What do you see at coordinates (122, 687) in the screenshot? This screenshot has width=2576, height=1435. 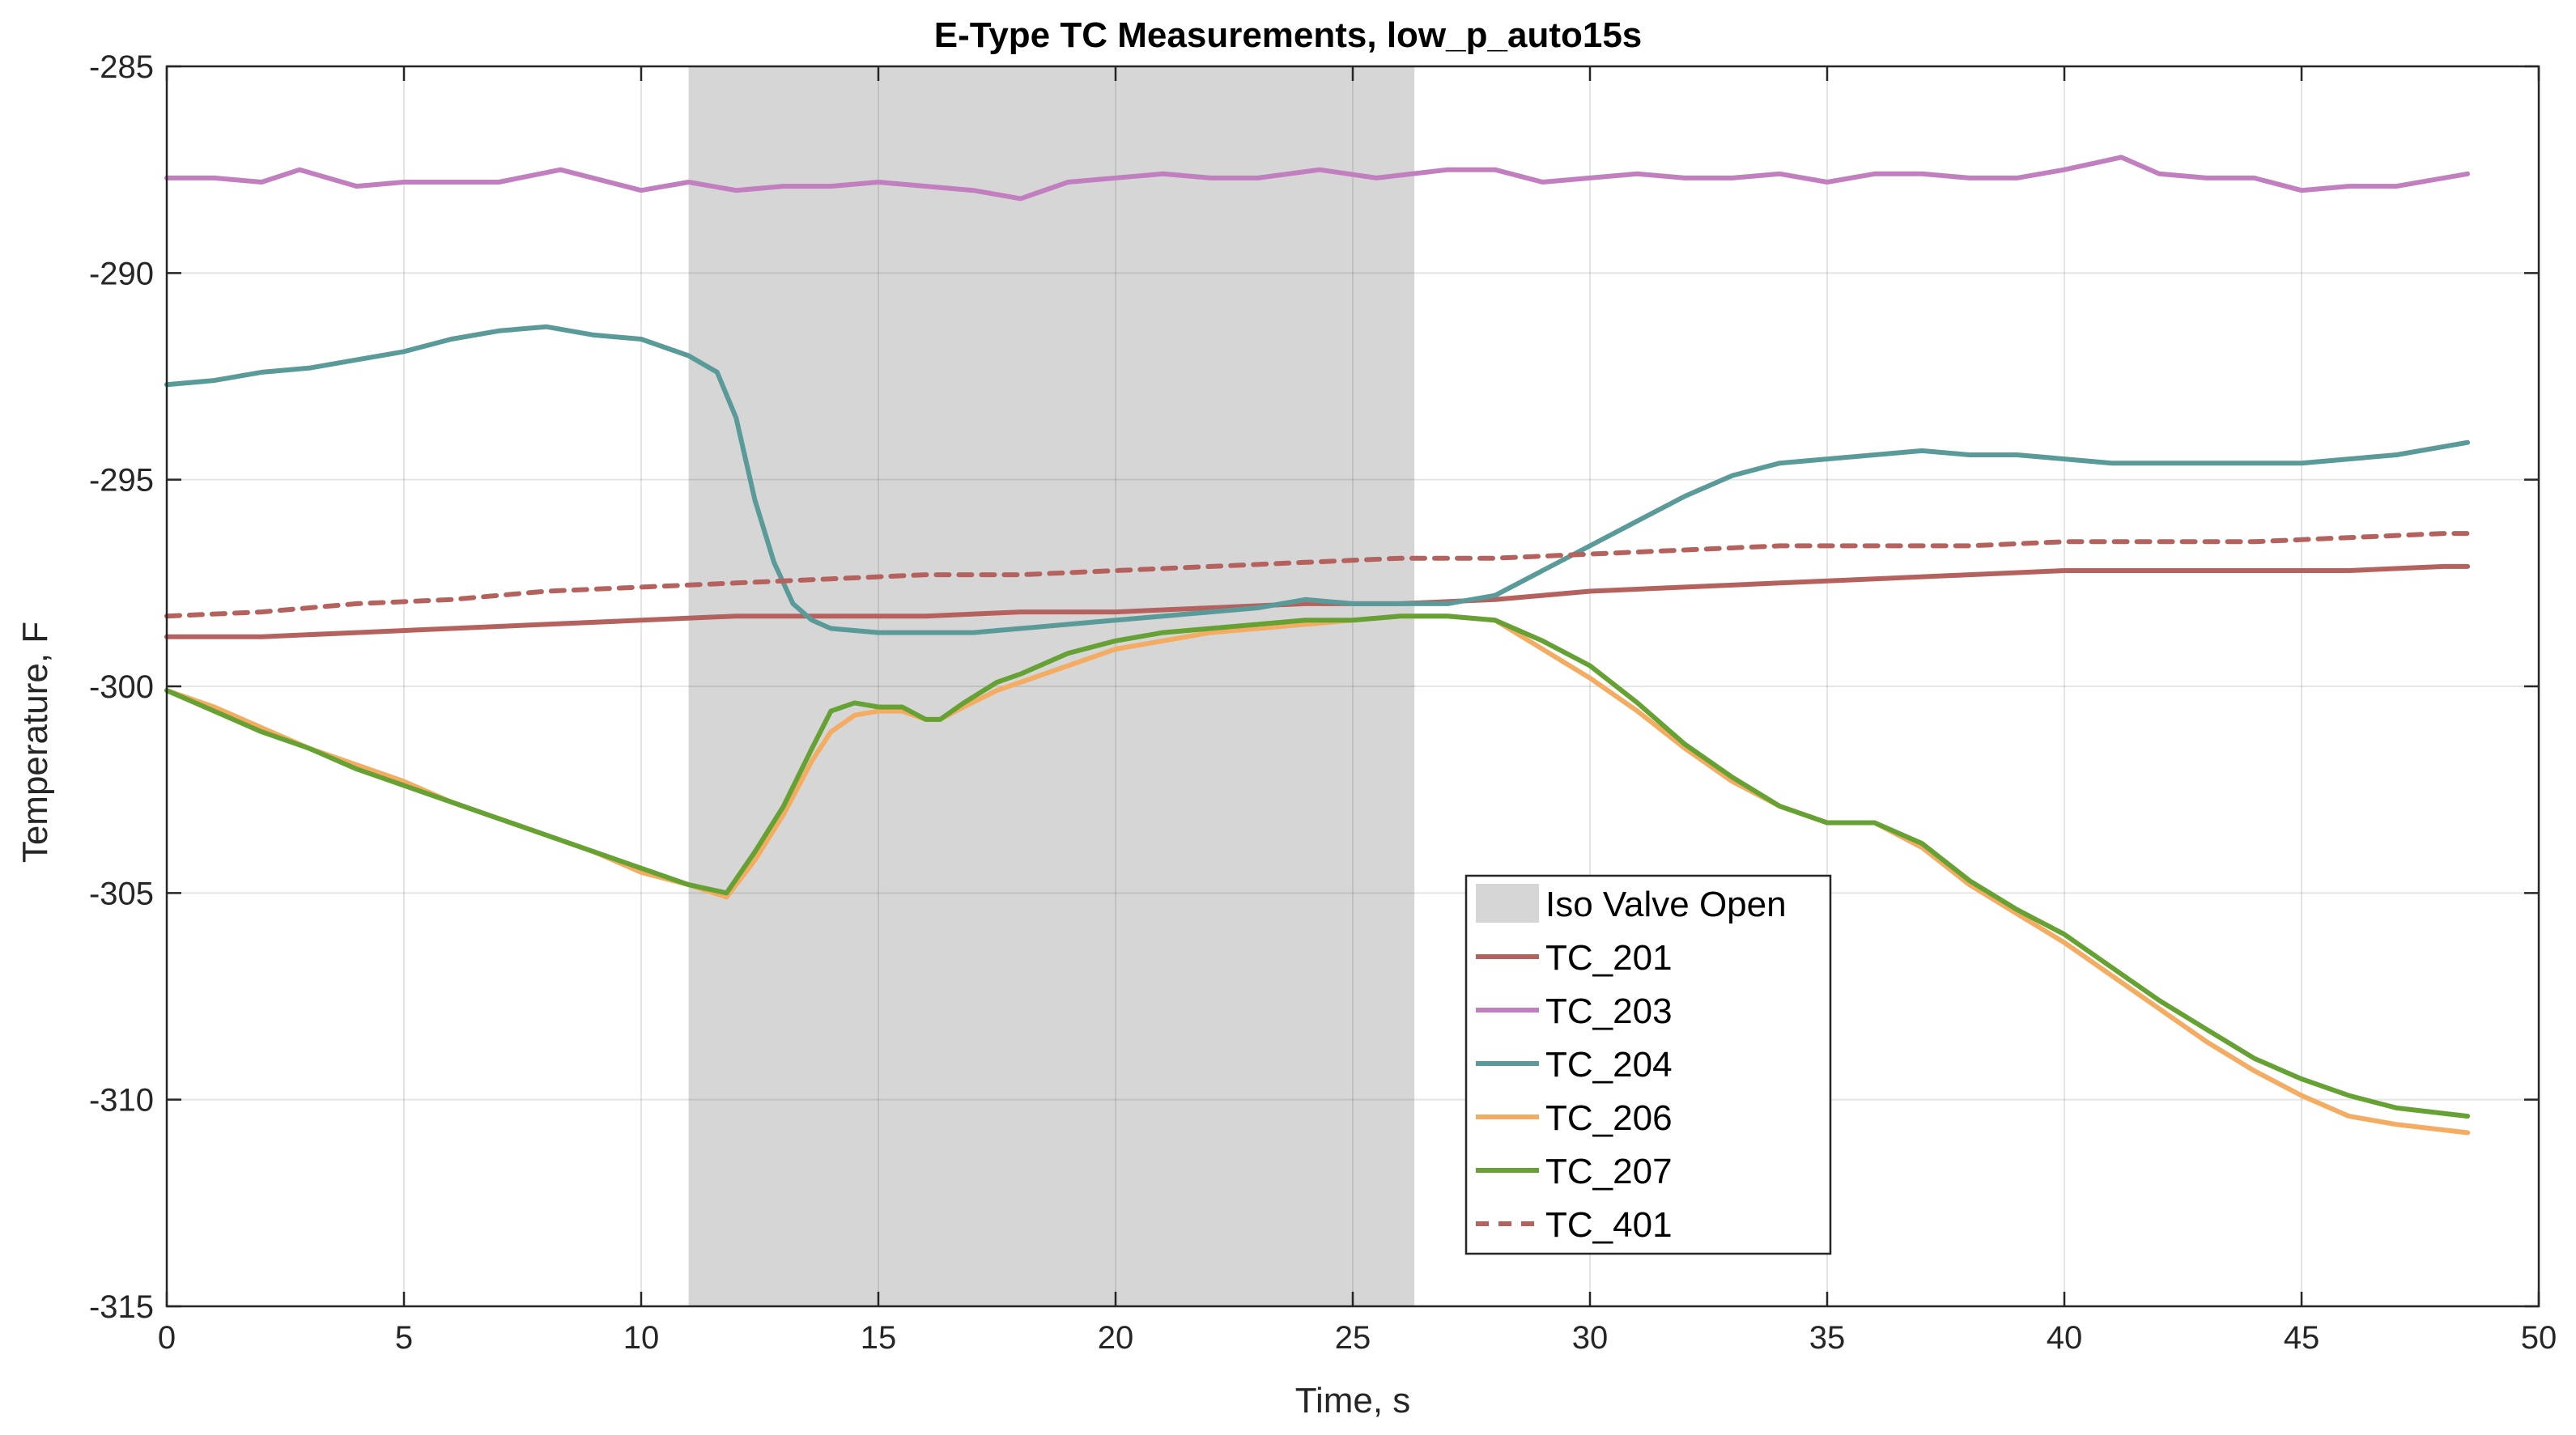 I see `y-tick-label: -300` at bounding box center [122, 687].